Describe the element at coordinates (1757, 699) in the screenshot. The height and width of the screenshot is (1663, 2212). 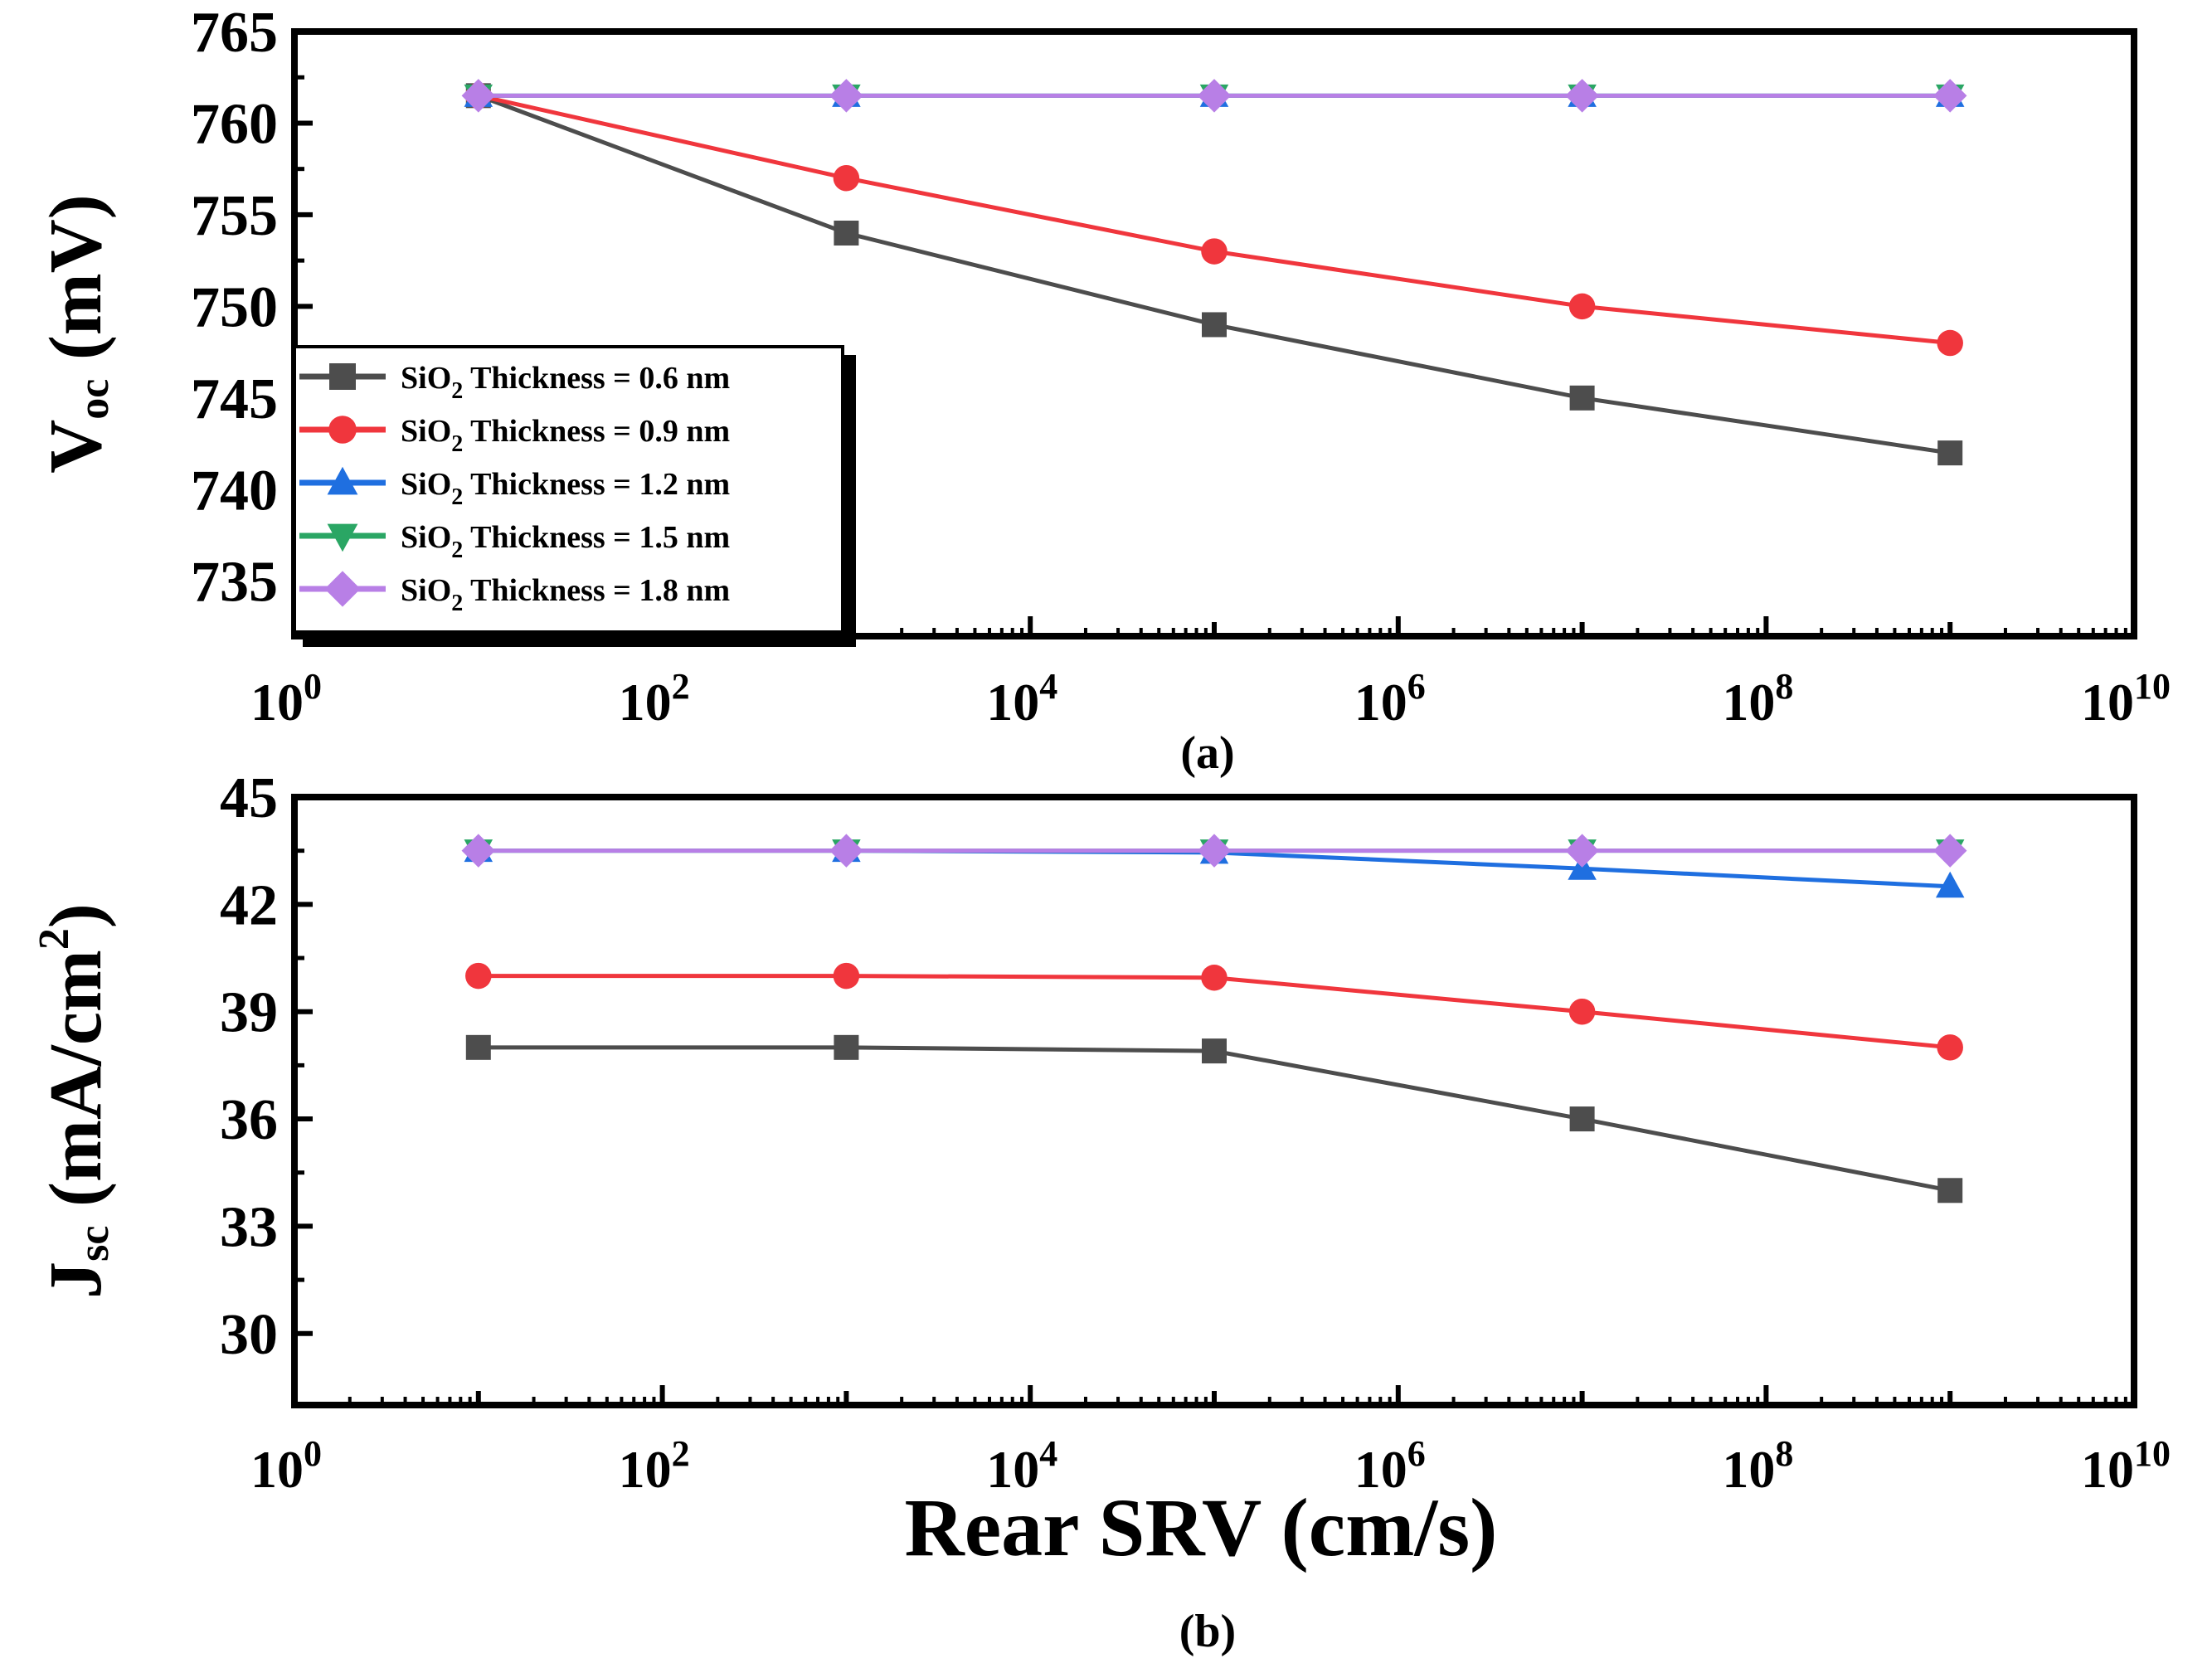
I see `x-tick-label: 10⁸` at that location.